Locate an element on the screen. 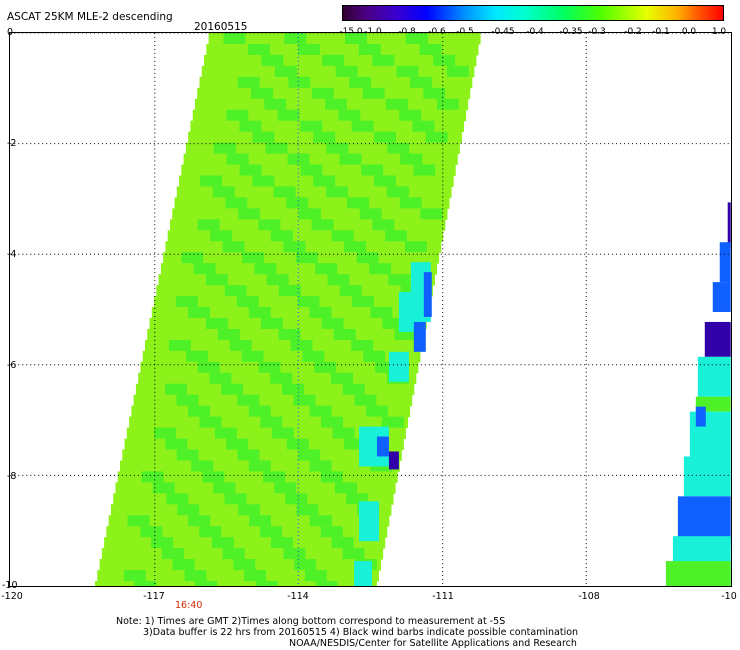 The height and width of the screenshot is (650, 740). x-label-minus111: -111 is located at coordinates (443, 596).